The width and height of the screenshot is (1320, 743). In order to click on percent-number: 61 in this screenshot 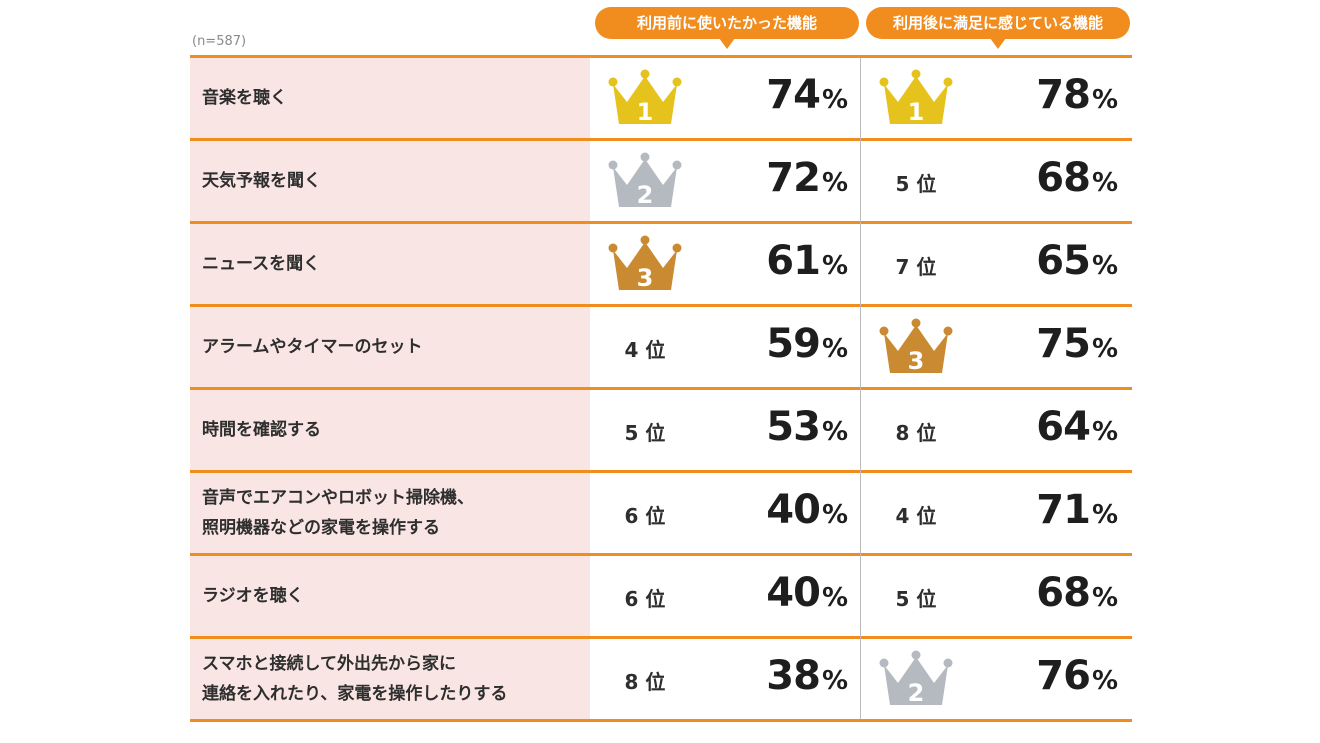, I will do `click(793, 261)`.